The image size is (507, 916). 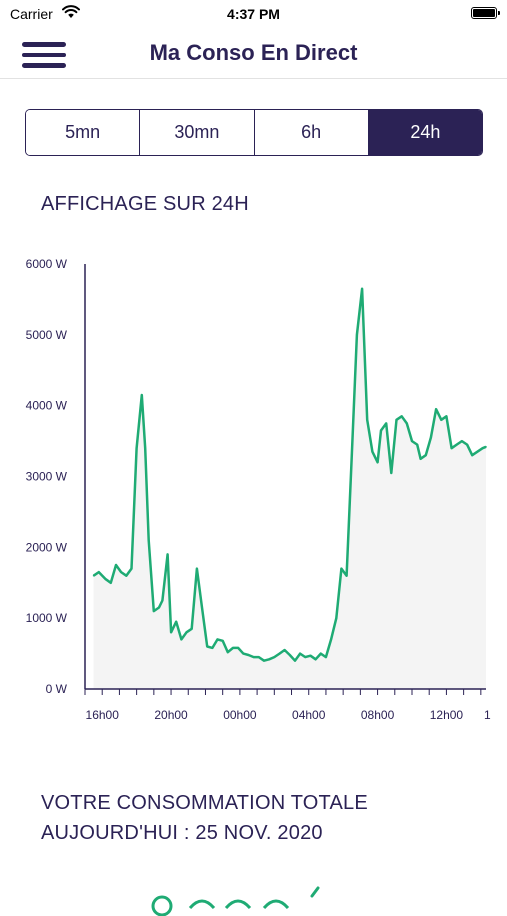 I want to click on period-segmented-control: 5mn 30mn 6h 24h, so click(x=254, y=132).